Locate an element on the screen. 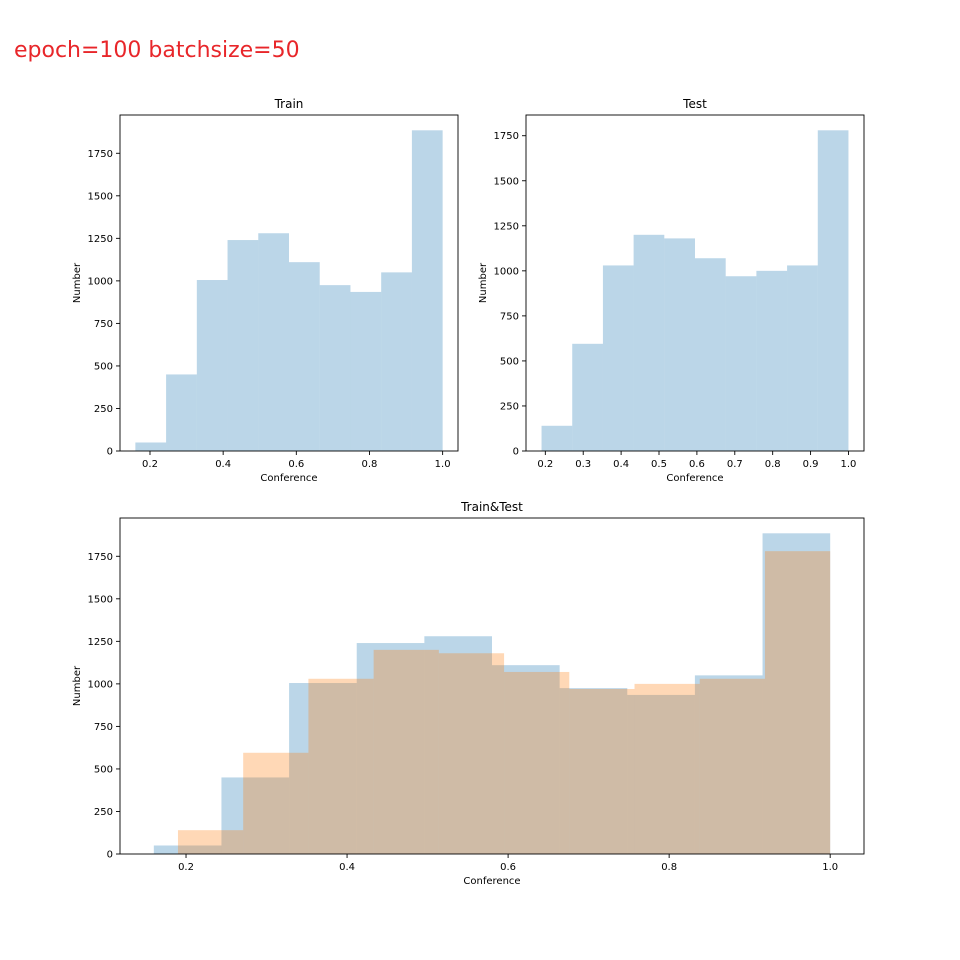 The height and width of the screenshot is (960, 960). x-tick-label: 0.9 is located at coordinates (811, 464).